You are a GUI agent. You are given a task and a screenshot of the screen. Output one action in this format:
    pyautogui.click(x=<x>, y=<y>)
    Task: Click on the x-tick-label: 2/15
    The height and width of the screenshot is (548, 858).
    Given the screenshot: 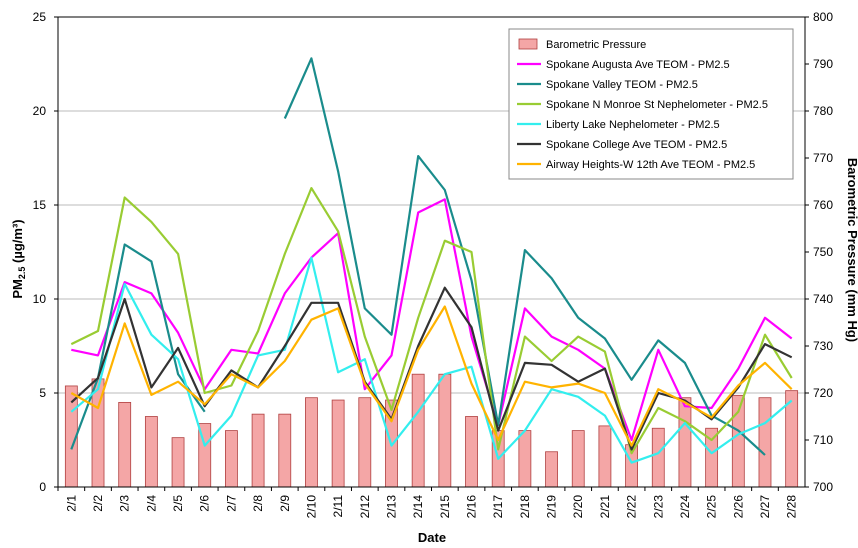 What is the action you would take?
    pyautogui.click(x=445, y=507)
    